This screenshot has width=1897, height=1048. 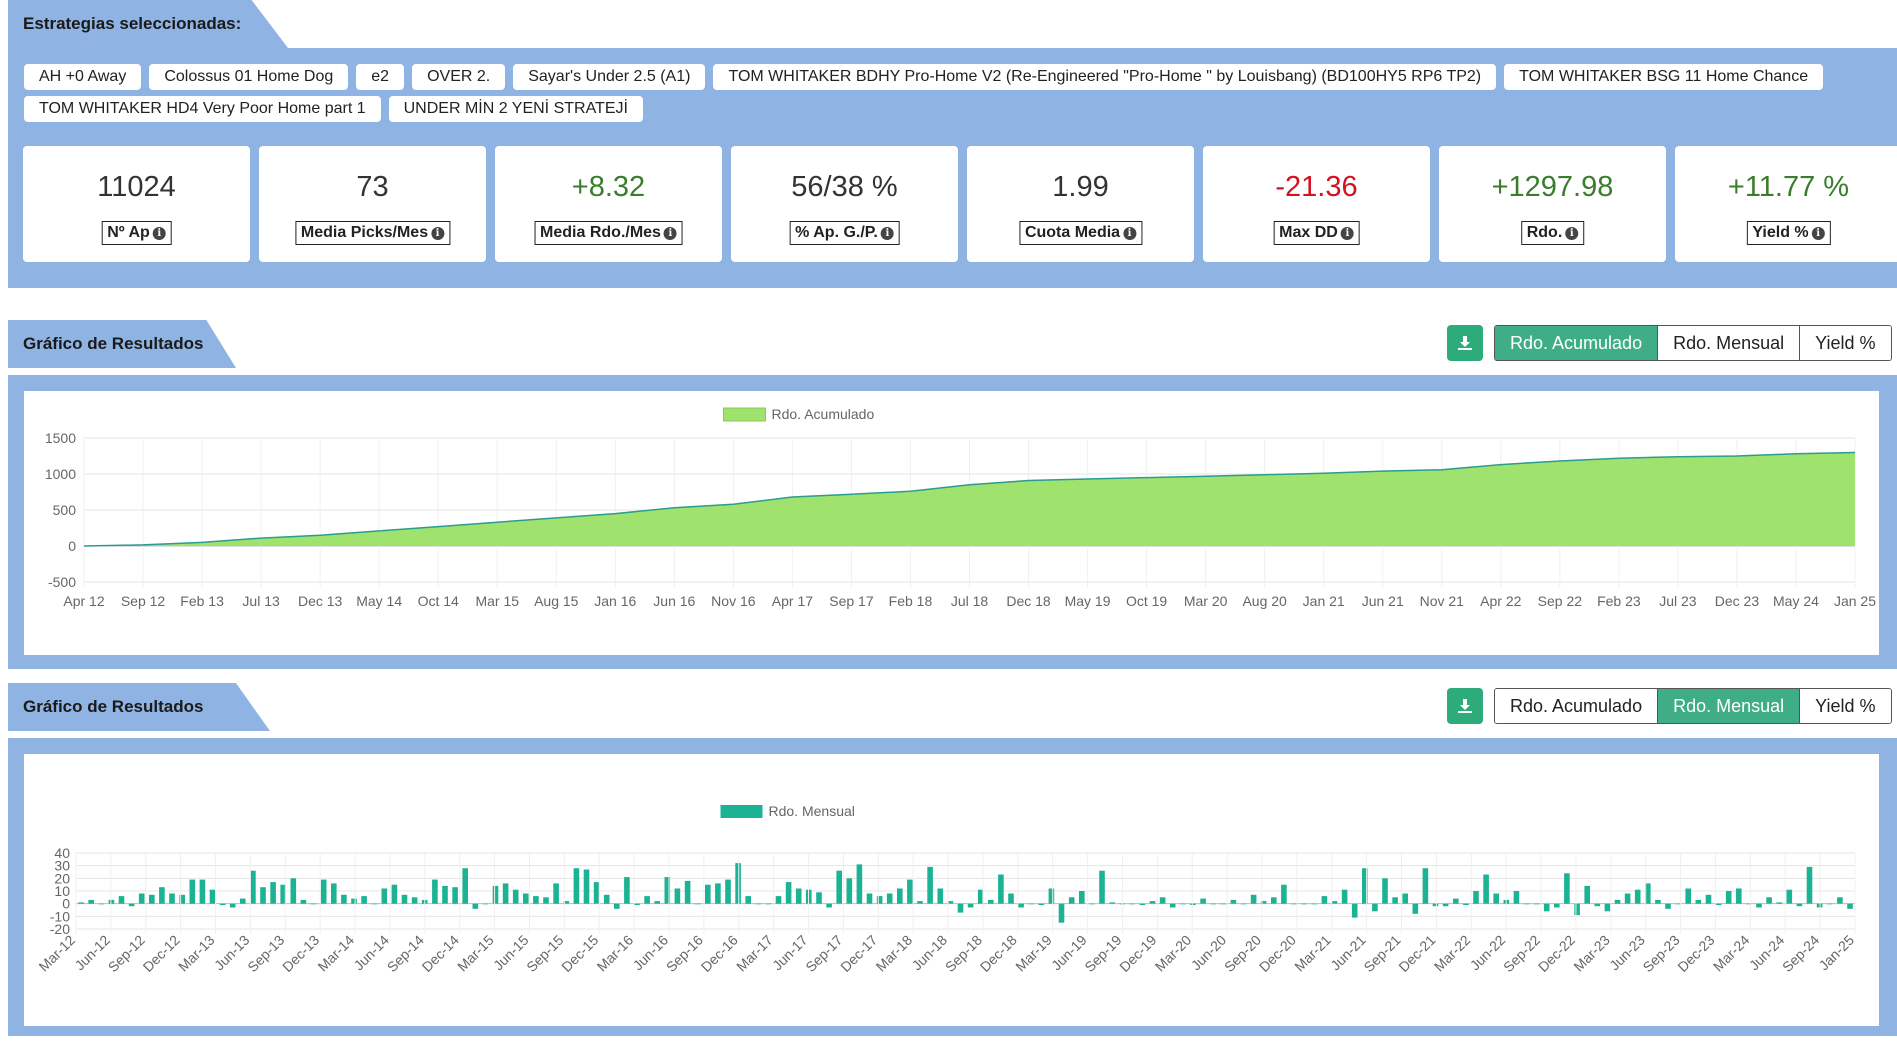 What do you see at coordinates (1552, 233) in the screenshot?
I see `stat-label: Rdo. i` at bounding box center [1552, 233].